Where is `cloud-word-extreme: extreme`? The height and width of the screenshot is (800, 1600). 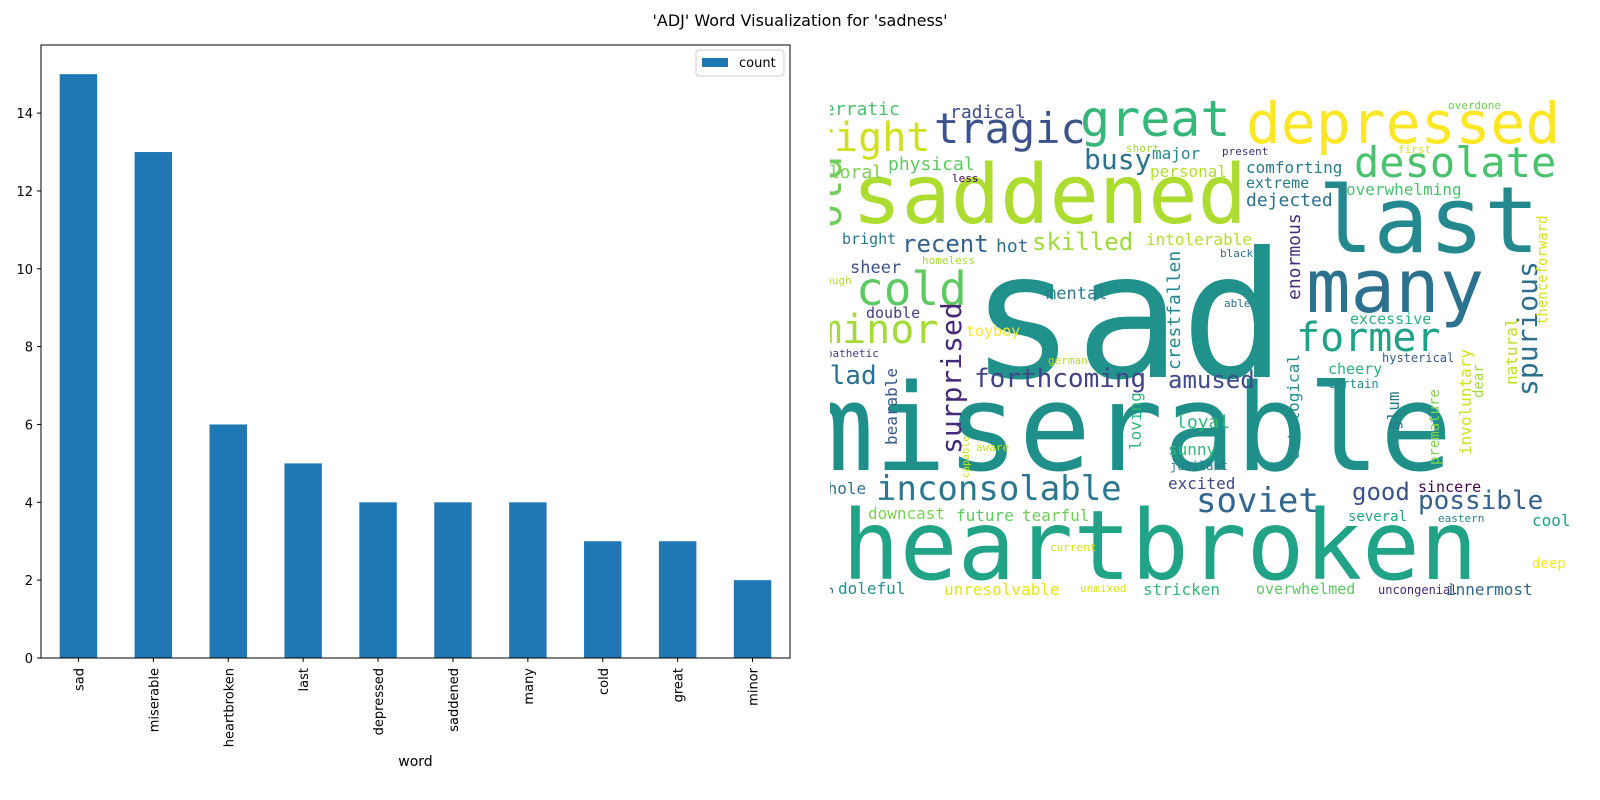
cloud-word-extreme: extreme is located at coordinates (1278, 183).